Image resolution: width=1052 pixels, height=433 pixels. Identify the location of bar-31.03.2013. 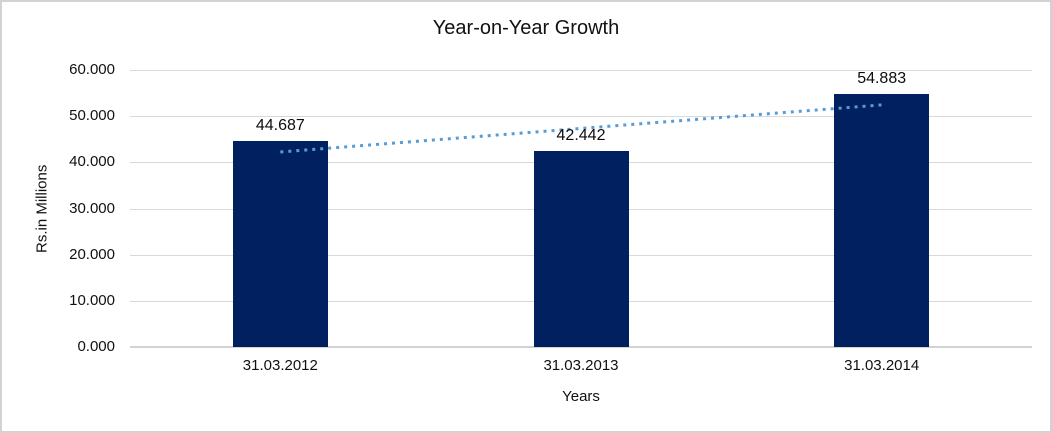
(581, 249).